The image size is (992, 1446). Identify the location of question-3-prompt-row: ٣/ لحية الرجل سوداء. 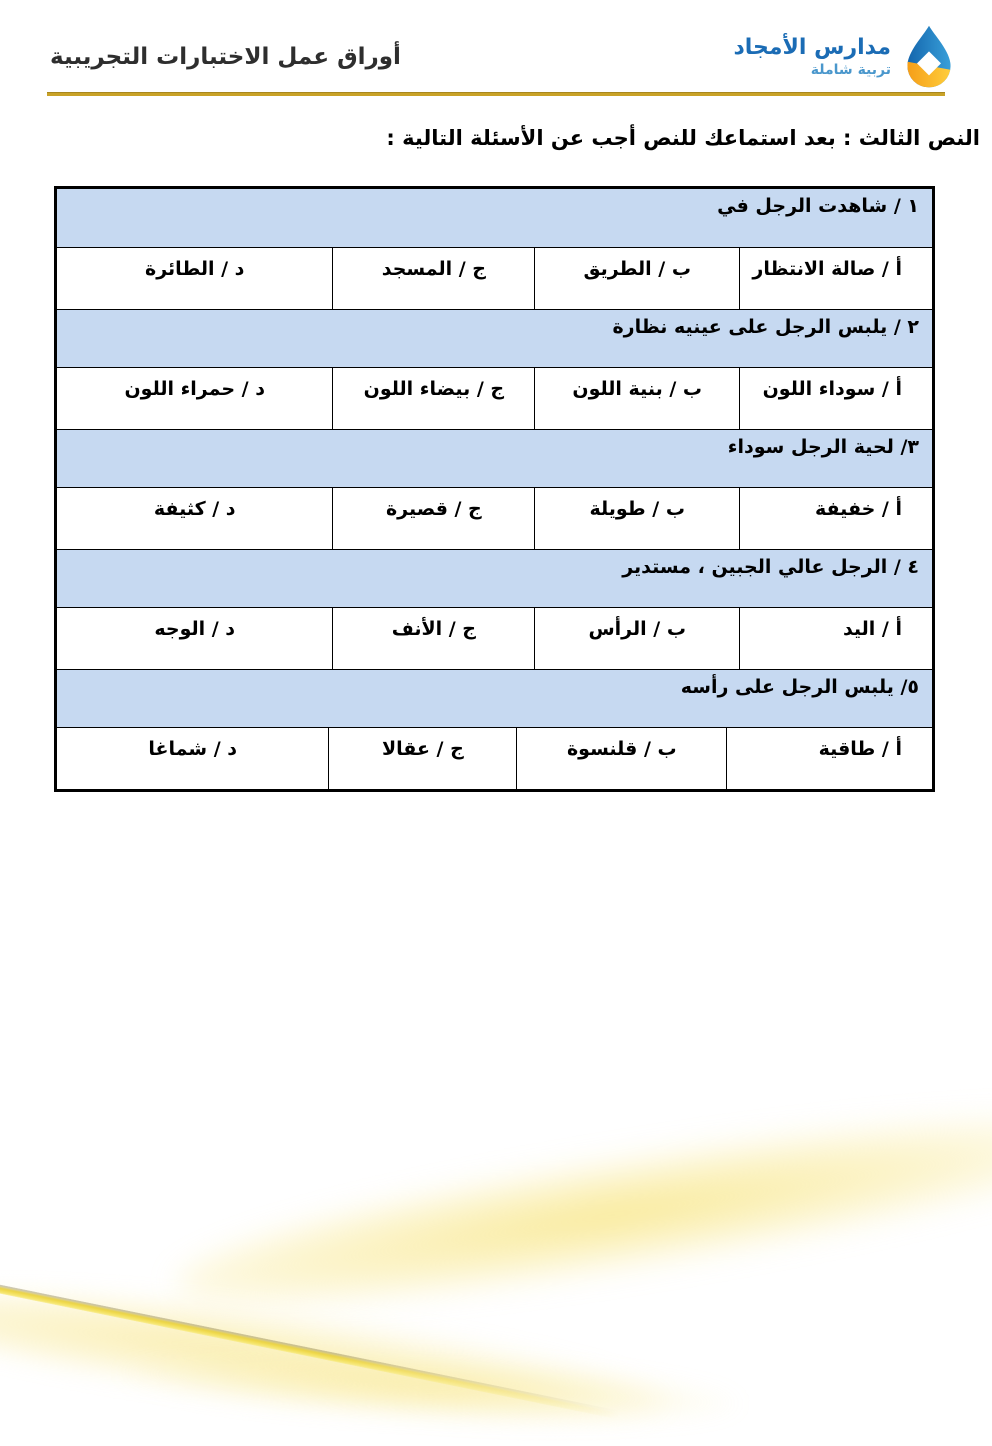
(494, 458).